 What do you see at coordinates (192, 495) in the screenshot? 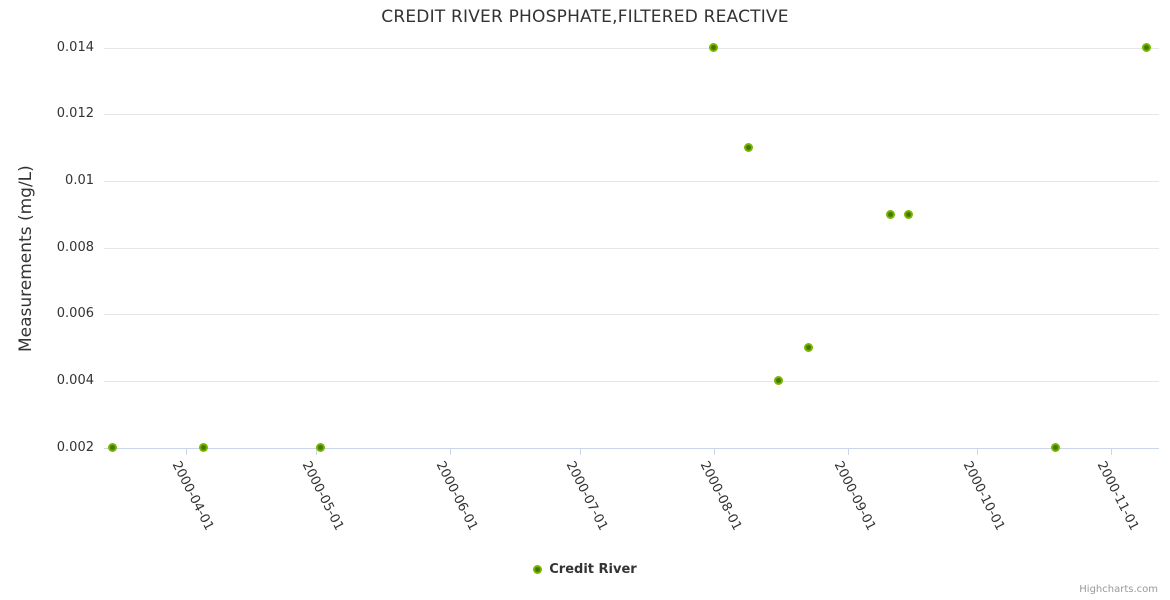
I see `x-axis-tick-label: 2000-04-01` at bounding box center [192, 495].